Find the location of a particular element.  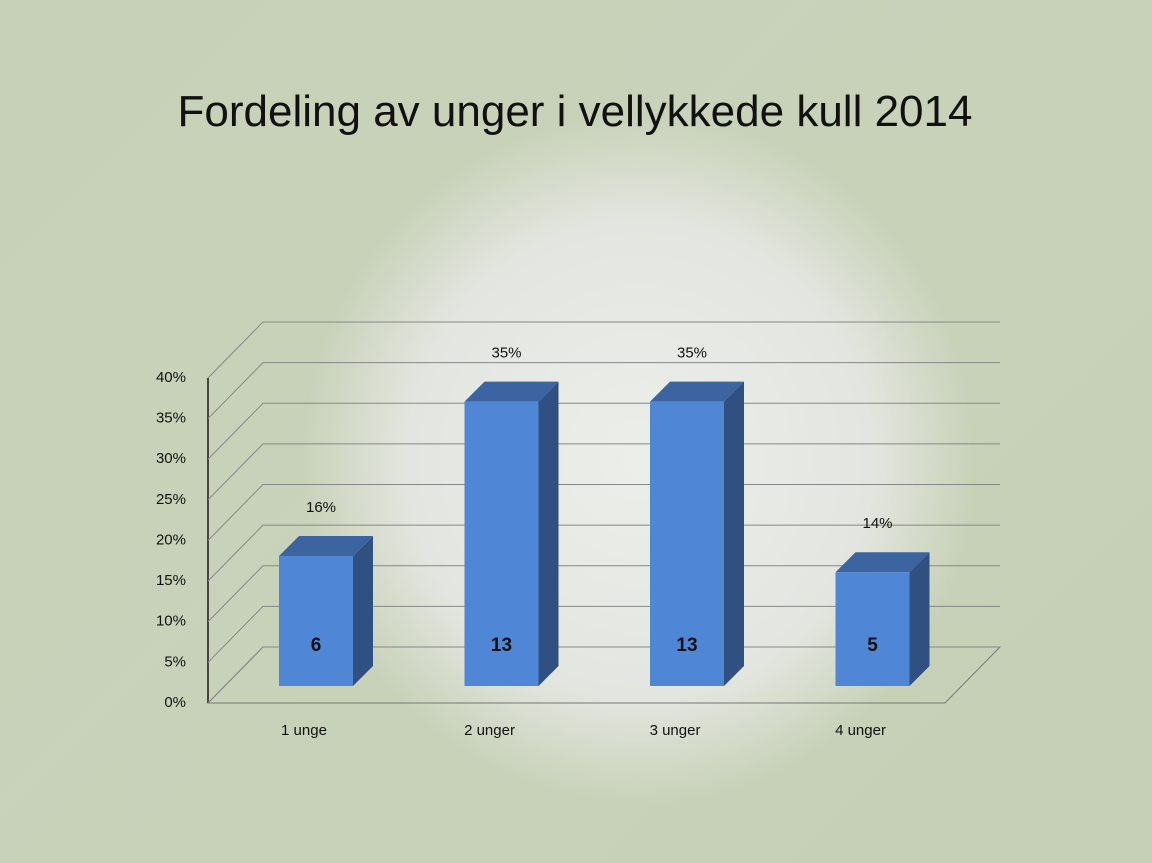

value-label: 16% is located at coordinates (321, 507).